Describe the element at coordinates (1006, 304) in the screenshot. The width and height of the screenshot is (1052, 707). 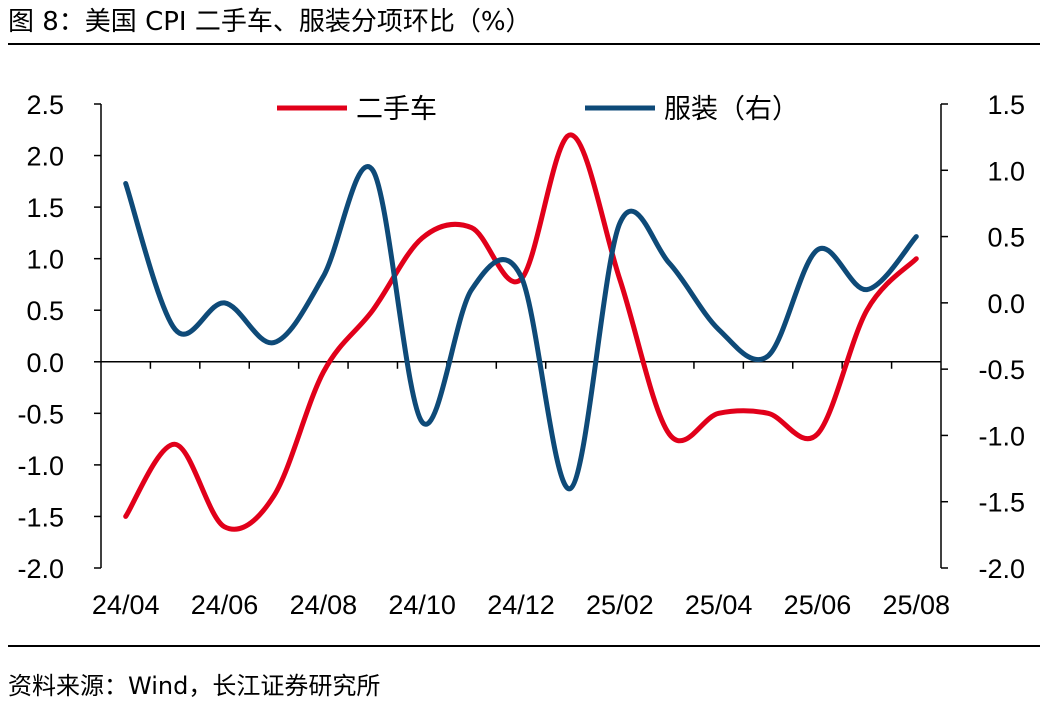
I see `y-right-tick-label: 0.0` at that location.